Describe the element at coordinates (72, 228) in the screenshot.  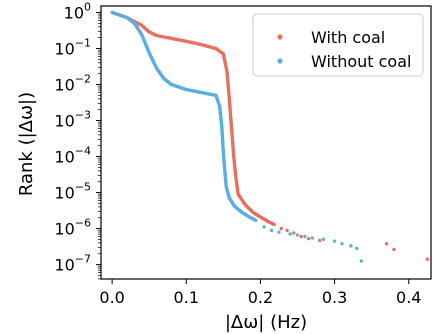
I see `y-tick-label: 10⁻⁶` at that location.